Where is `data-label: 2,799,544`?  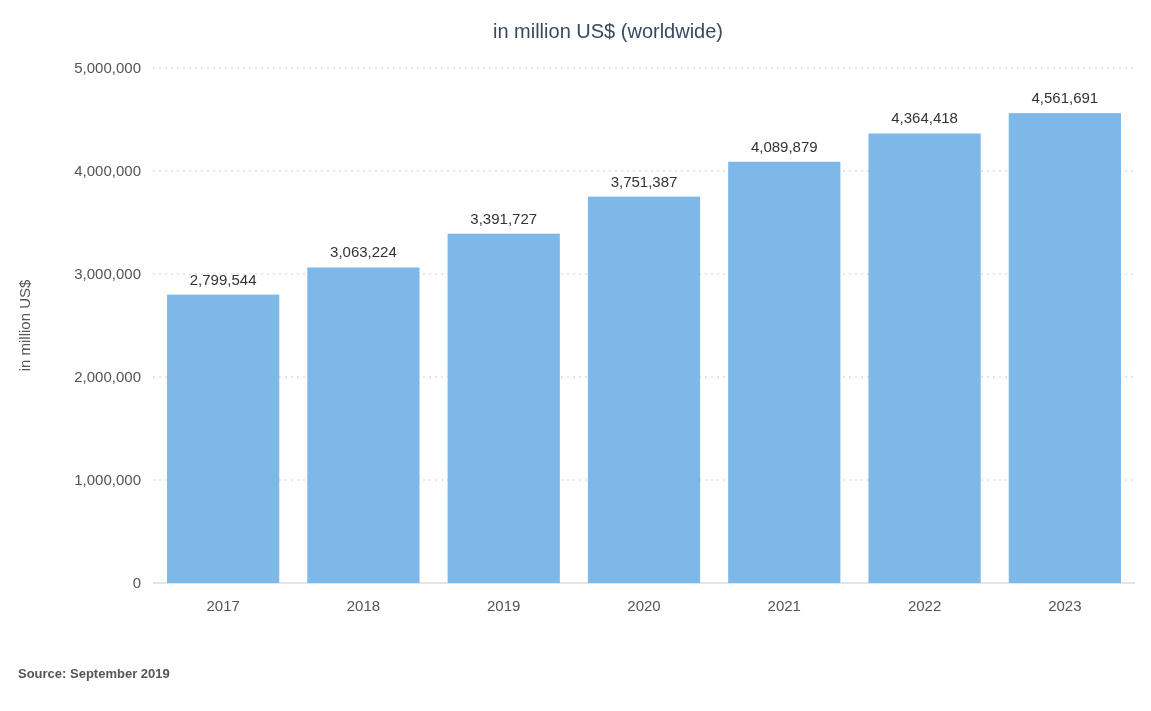 data-label: 2,799,544 is located at coordinates (223, 279).